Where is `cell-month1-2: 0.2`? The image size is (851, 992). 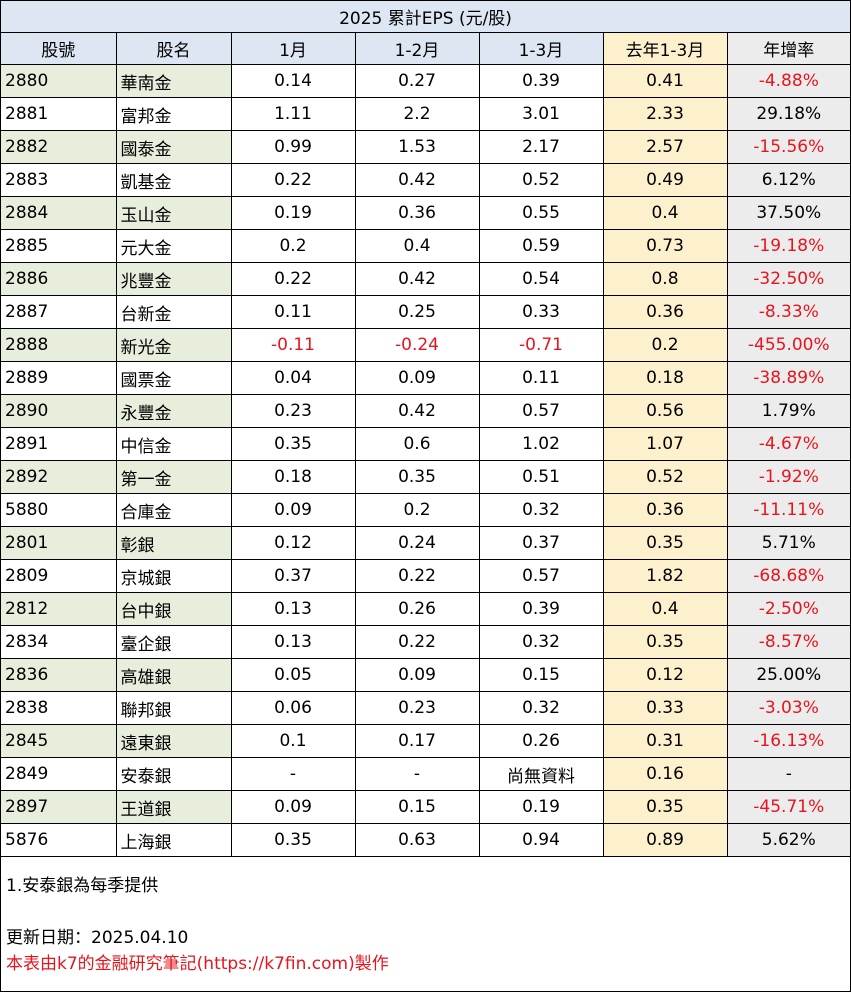 cell-month1-2: 0.2 is located at coordinates (417, 510).